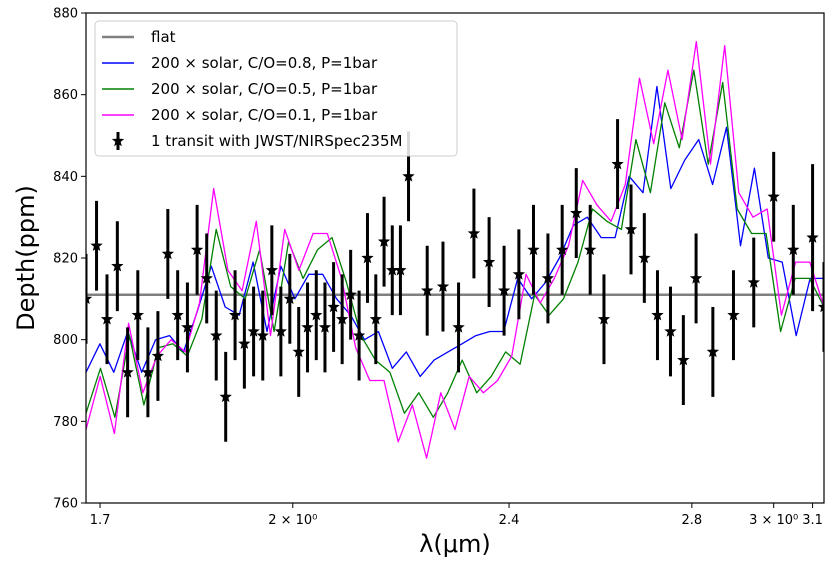 The width and height of the screenshot is (828, 563). What do you see at coordinates (65, 259) in the screenshot?
I see `y-tick-label: 820` at bounding box center [65, 259].